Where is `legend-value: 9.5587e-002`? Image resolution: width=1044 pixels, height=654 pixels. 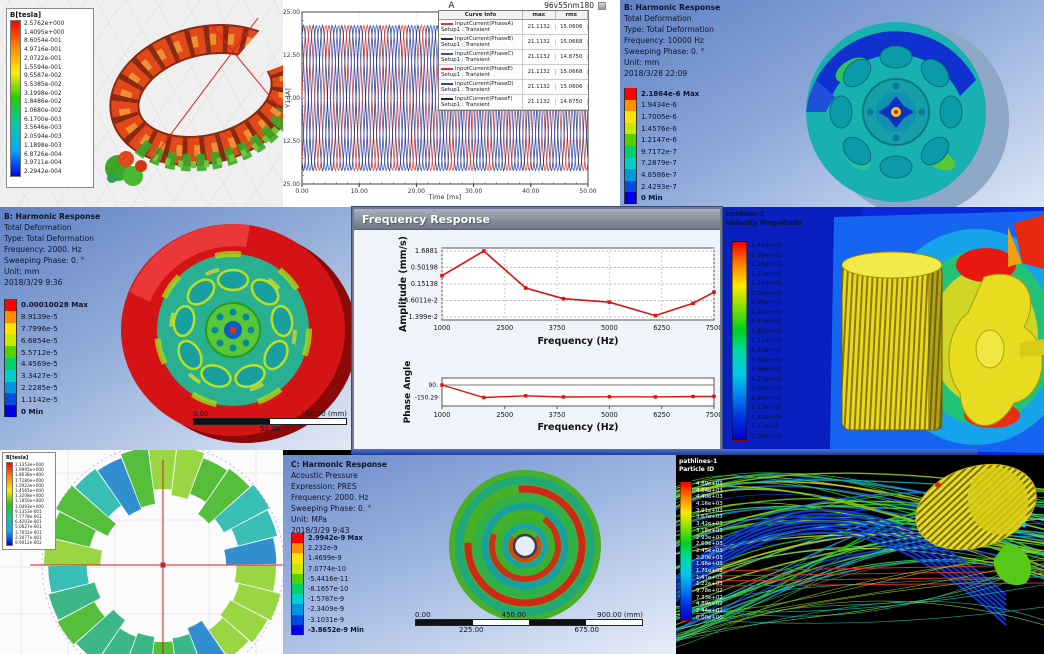 legend-value: 9.5587e-002 is located at coordinates (43, 76).